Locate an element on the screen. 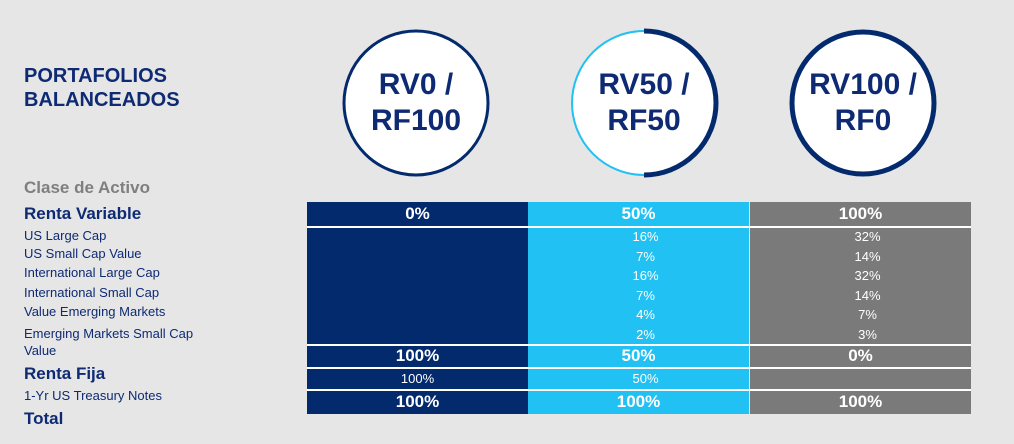 Image resolution: width=1014 pixels, height=444 pixels. cell-rv50-equity: 50% is located at coordinates (638, 213).